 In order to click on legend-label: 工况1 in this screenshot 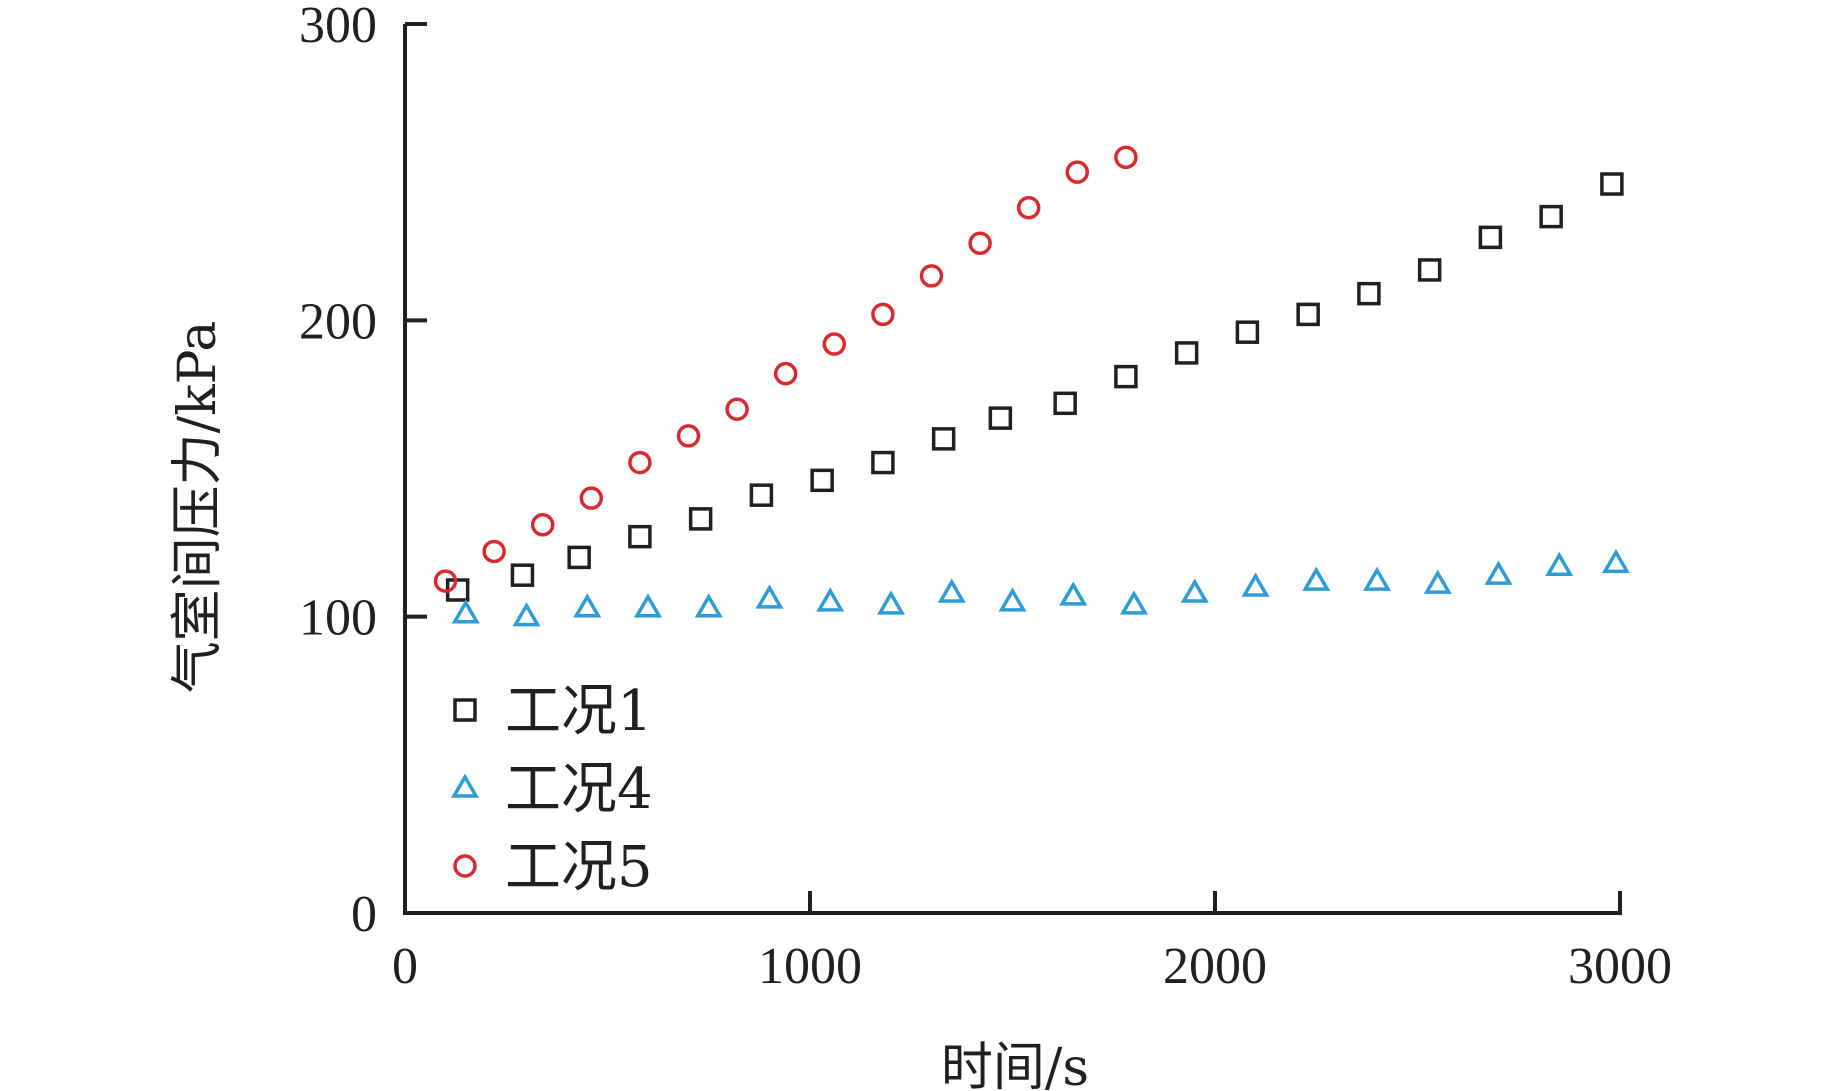, I will do `click(579, 711)`.